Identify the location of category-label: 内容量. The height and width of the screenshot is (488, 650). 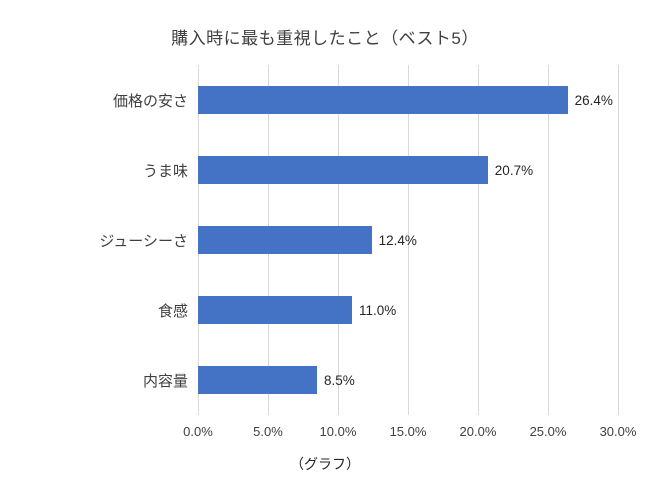
(165, 381).